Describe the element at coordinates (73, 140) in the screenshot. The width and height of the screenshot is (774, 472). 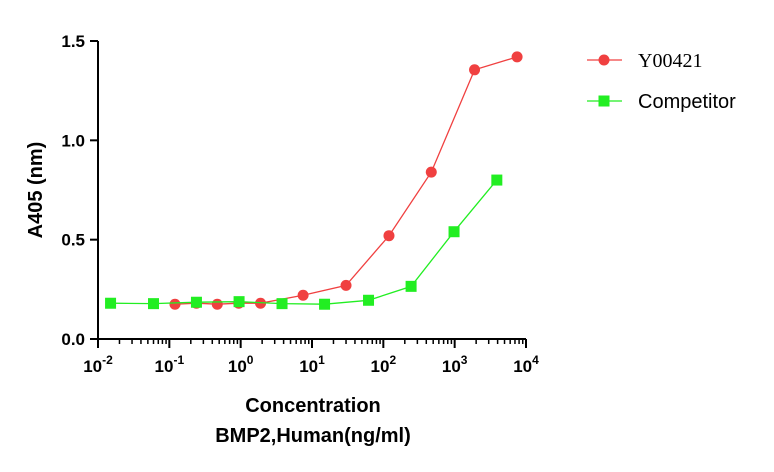
I see `y-tick-label: 1.0` at that location.